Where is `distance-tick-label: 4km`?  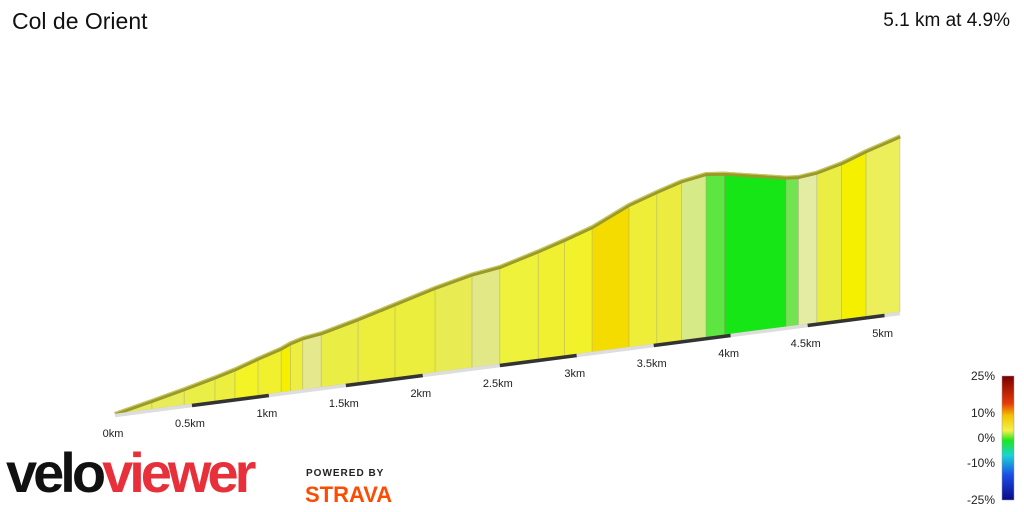 distance-tick-label: 4km is located at coordinates (728, 354).